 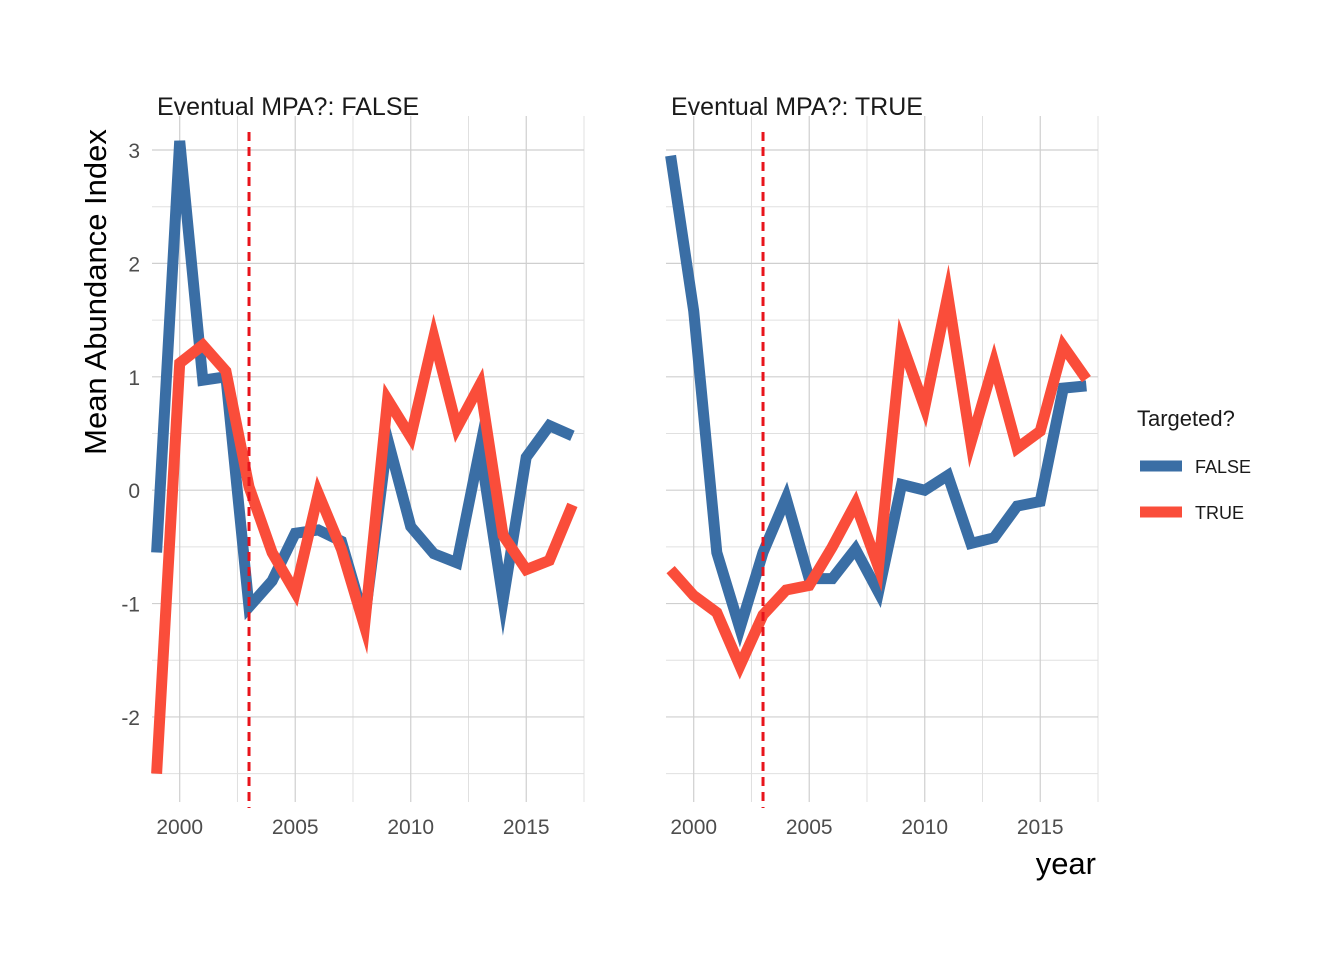 I want to click on legend-label: FALSE, so click(x=1223, y=467).